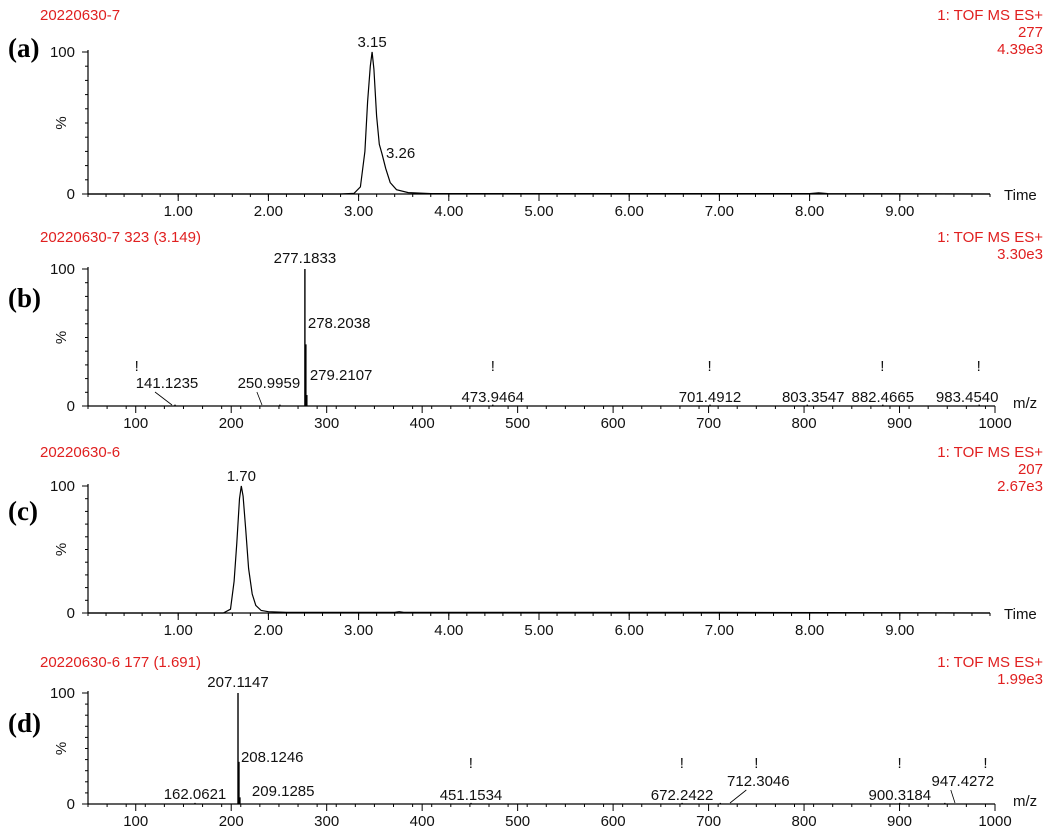  What do you see at coordinates (422, 423) in the screenshot?
I see `panel-b-xtick-label: 400` at bounding box center [422, 423].